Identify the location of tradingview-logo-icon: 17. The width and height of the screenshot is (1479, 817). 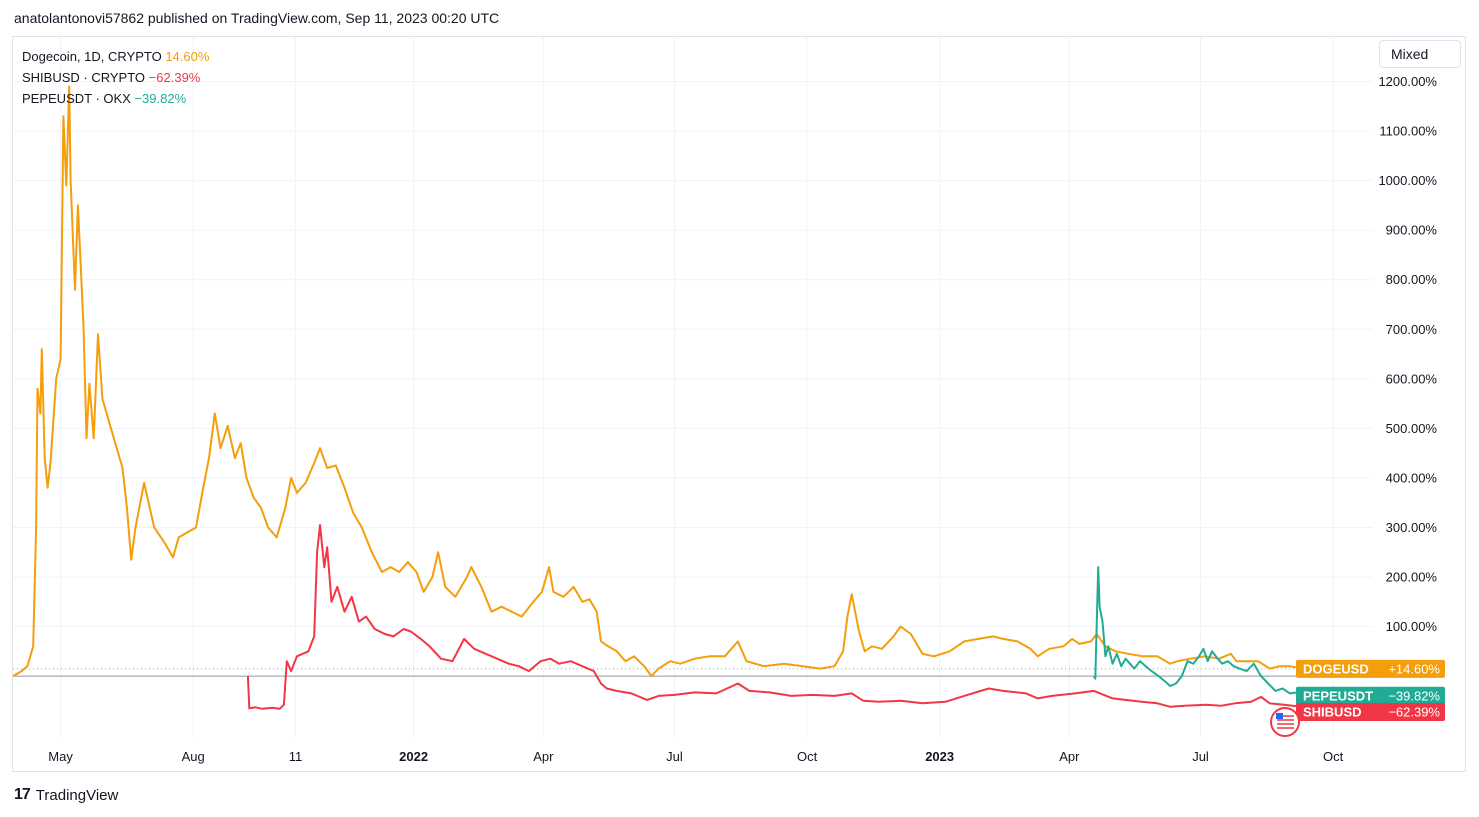
(22, 794).